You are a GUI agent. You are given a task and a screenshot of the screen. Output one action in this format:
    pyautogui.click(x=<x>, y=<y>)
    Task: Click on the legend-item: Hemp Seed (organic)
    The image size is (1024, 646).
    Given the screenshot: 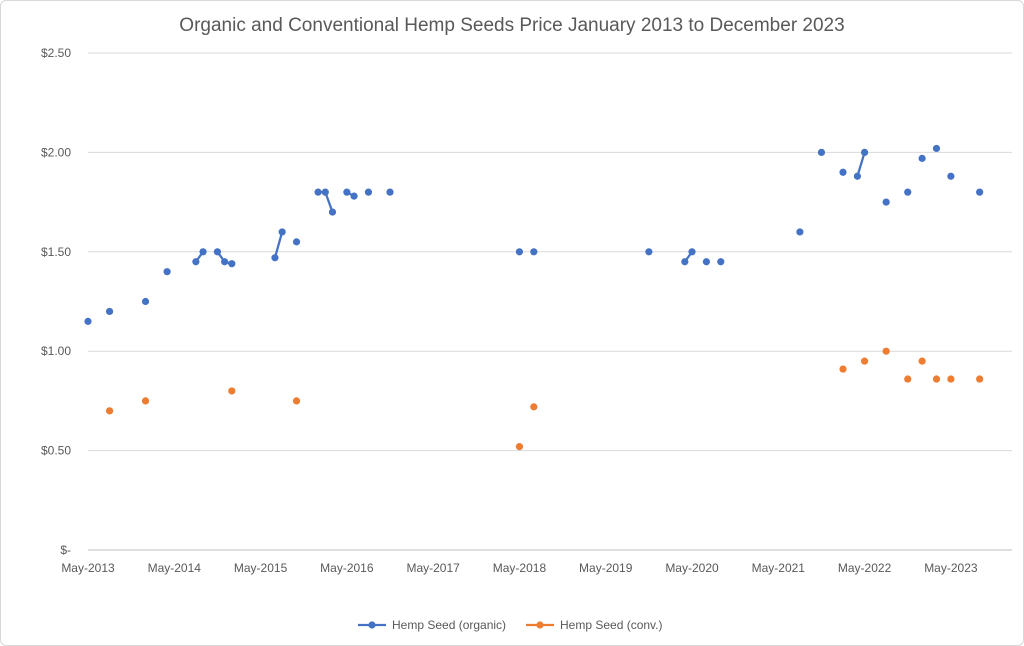 What is the action you would take?
    pyautogui.click(x=432, y=625)
    